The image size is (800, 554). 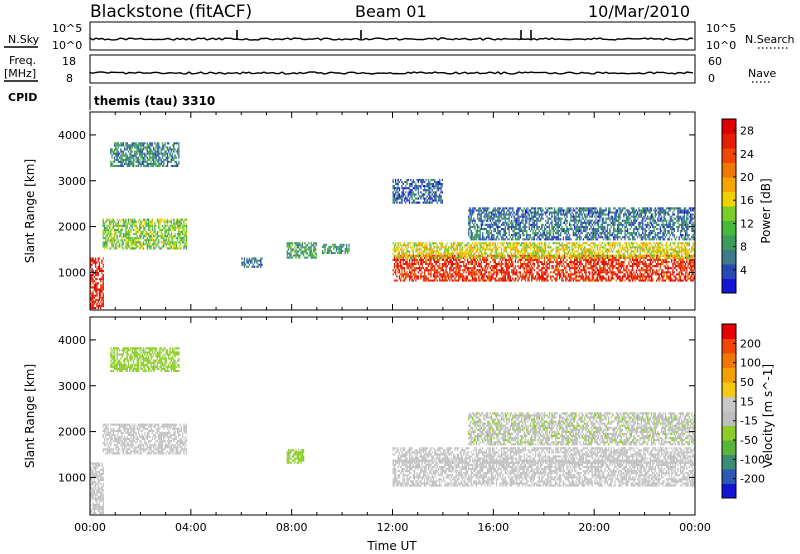 What do you see at coordinates (22, 97) in the screenshot?
I see `cpid-label: CPID` at bounding box center [22, 97].